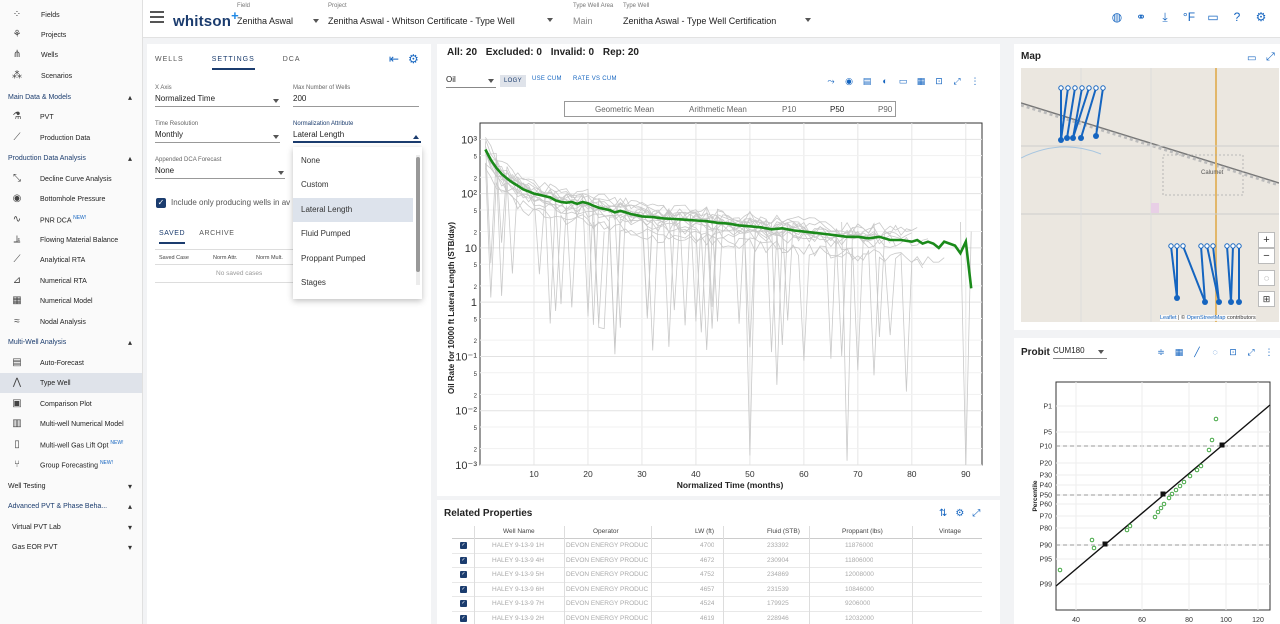 The image size is (1280, 624). I want to click on box-select-icon: ⊞, so click(1266, 299).